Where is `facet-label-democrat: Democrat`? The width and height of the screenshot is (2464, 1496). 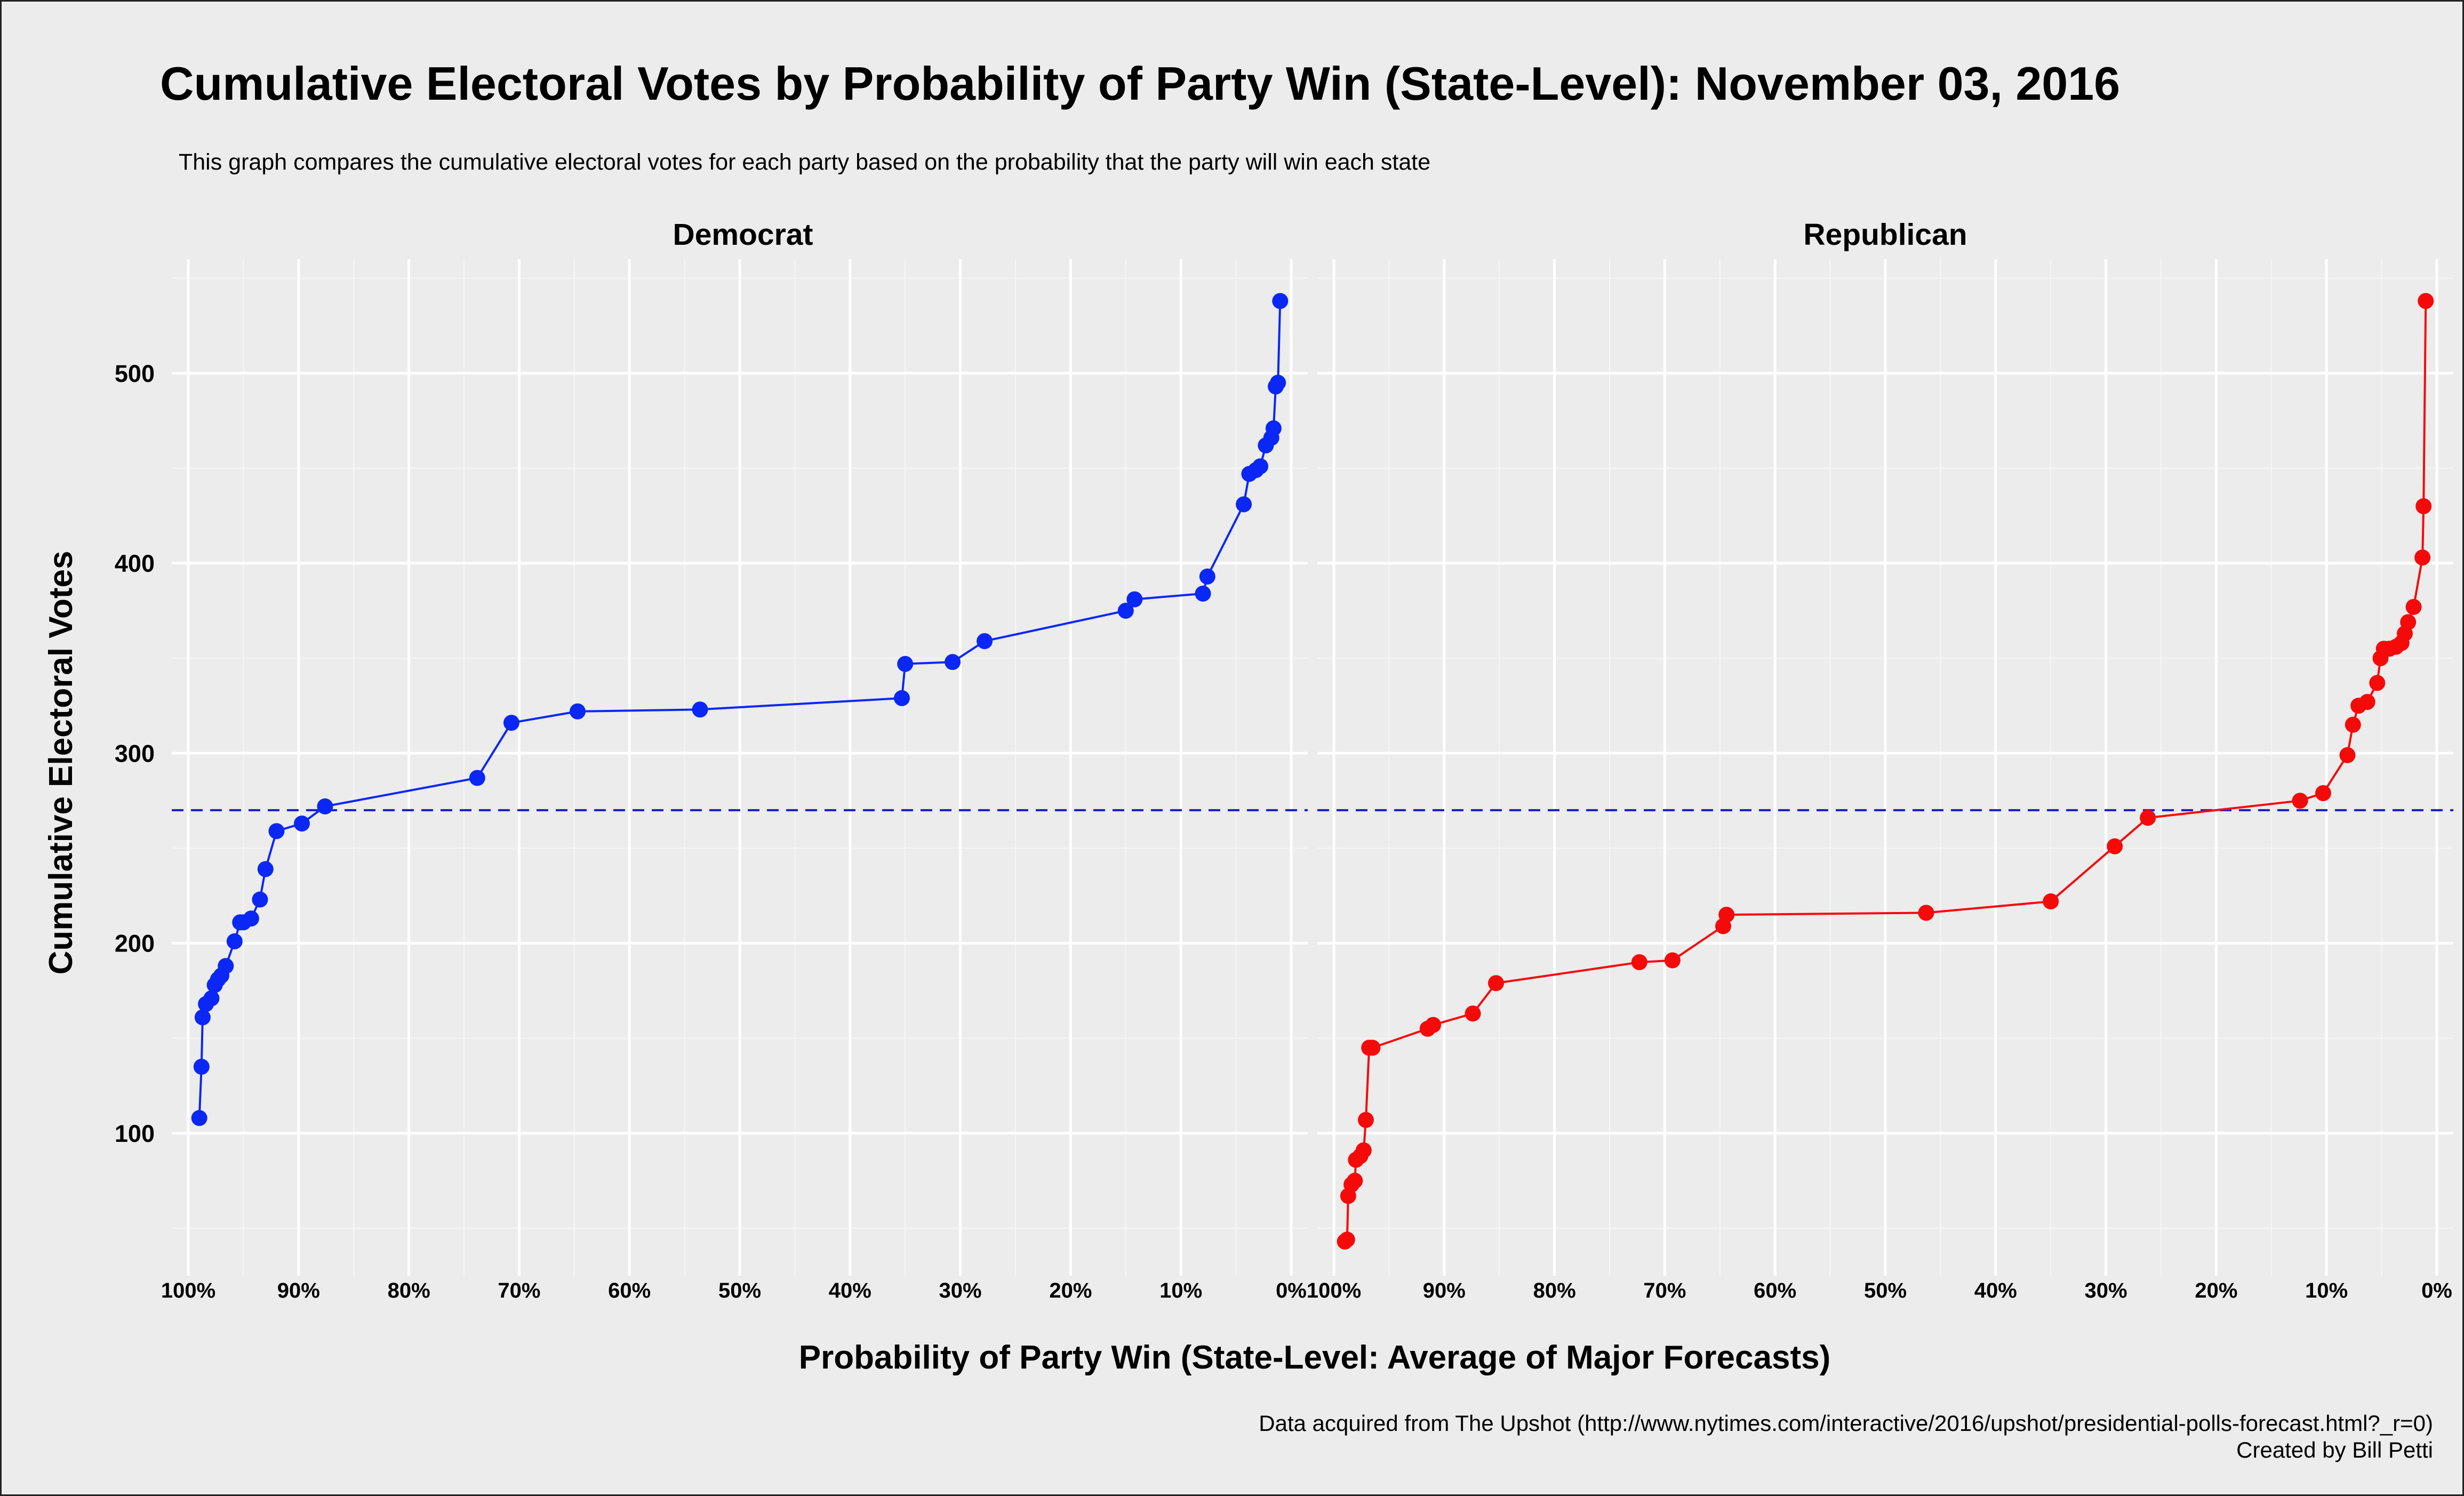
facet-label-democrat: Democrat is located at coordinates (743, 235).